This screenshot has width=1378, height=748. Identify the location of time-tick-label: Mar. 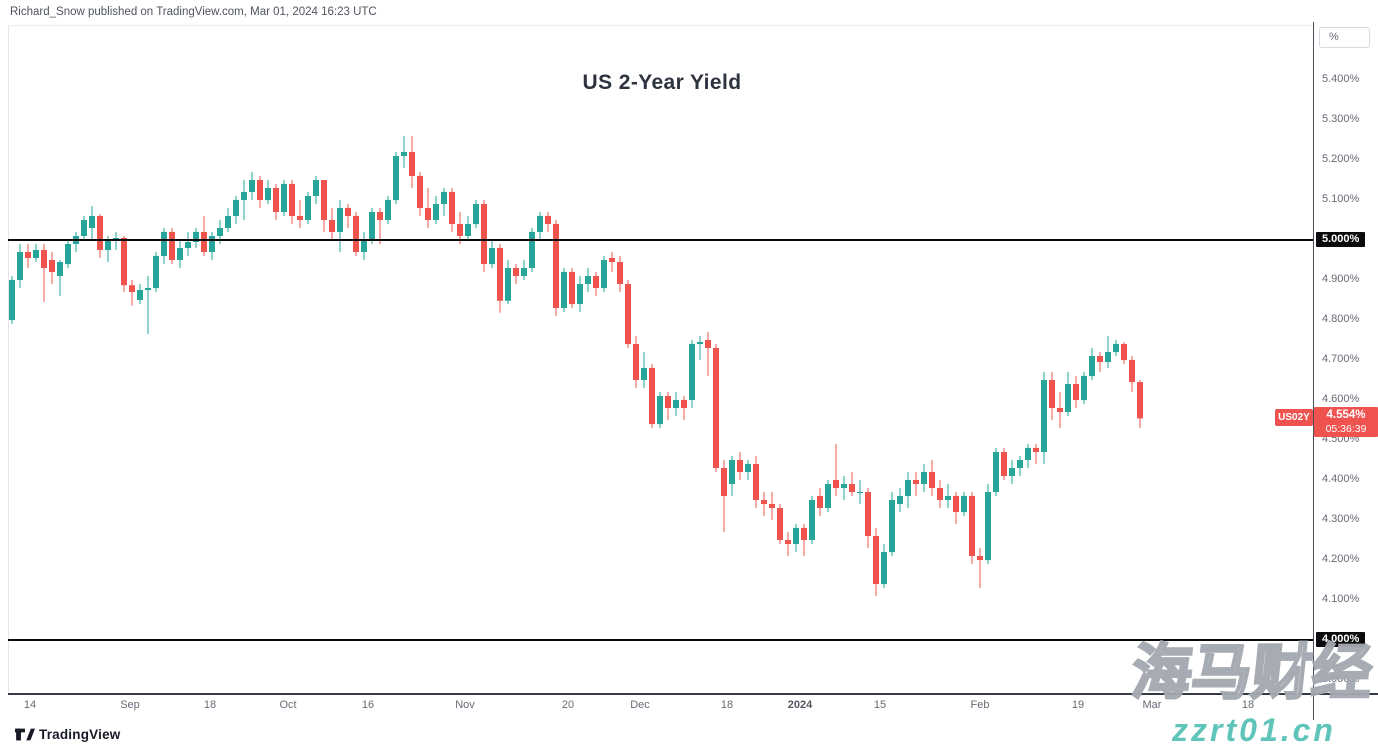
(1152, 705).